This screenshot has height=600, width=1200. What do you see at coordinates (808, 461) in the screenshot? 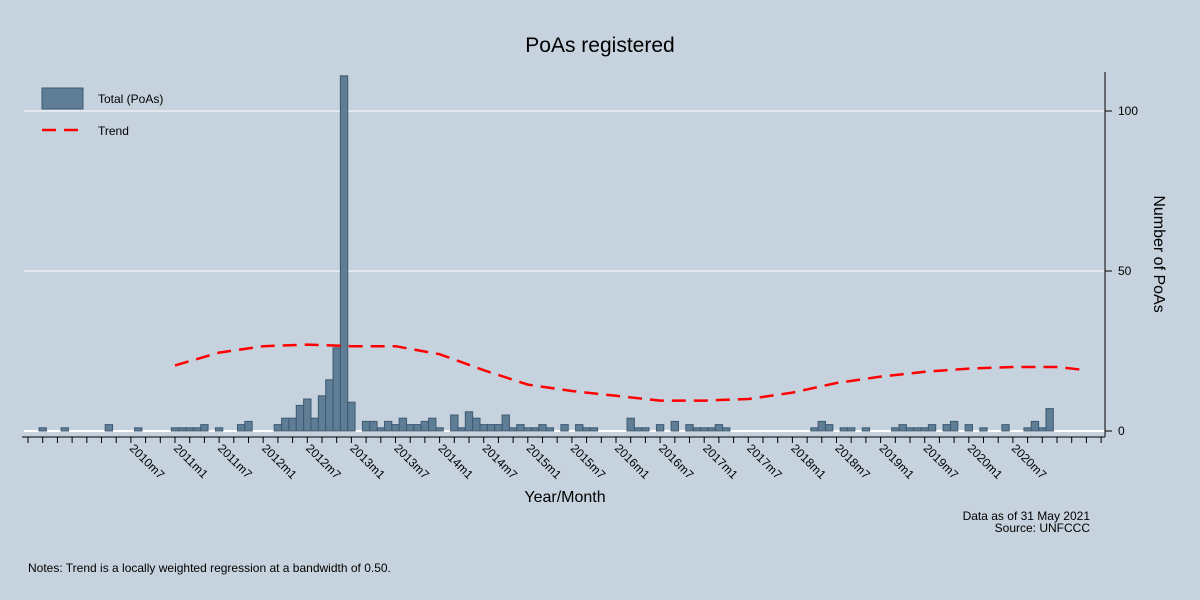
I see `x-tick-label: 2018m1` at bounding box center [808, 461].